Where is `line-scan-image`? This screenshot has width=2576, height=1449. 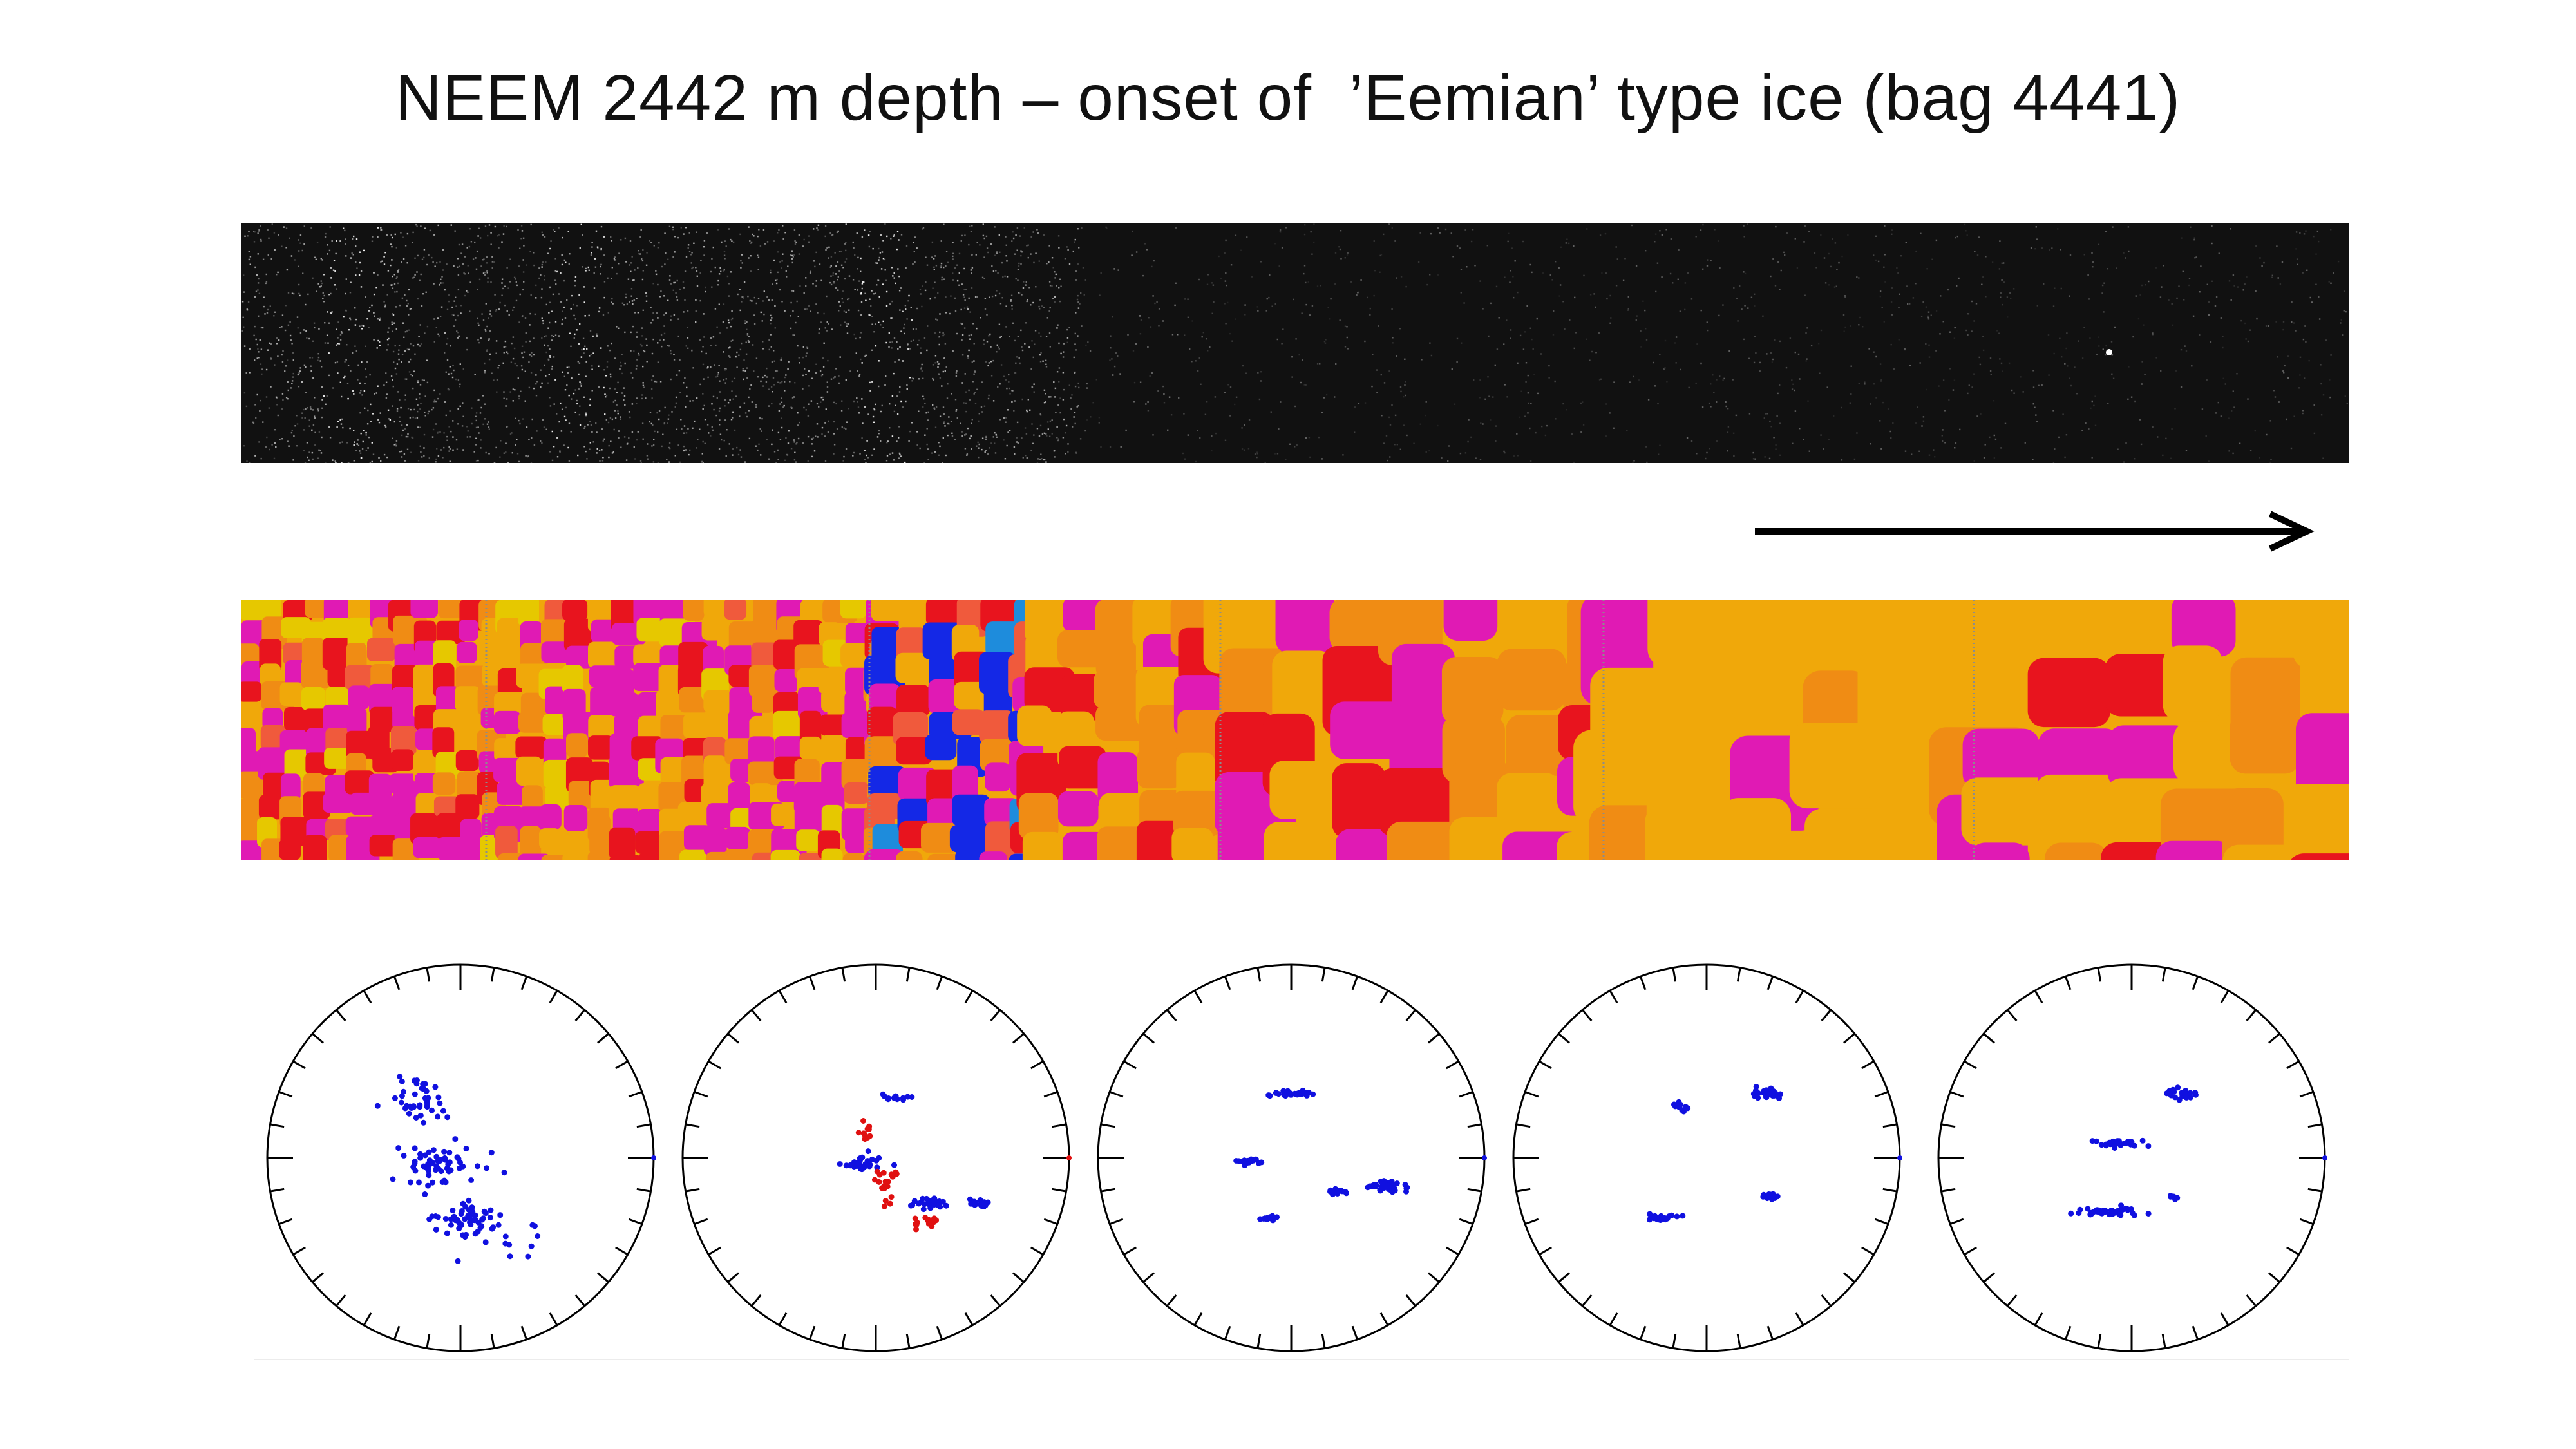 line-scan-image is located at coordinates (1295, 343).